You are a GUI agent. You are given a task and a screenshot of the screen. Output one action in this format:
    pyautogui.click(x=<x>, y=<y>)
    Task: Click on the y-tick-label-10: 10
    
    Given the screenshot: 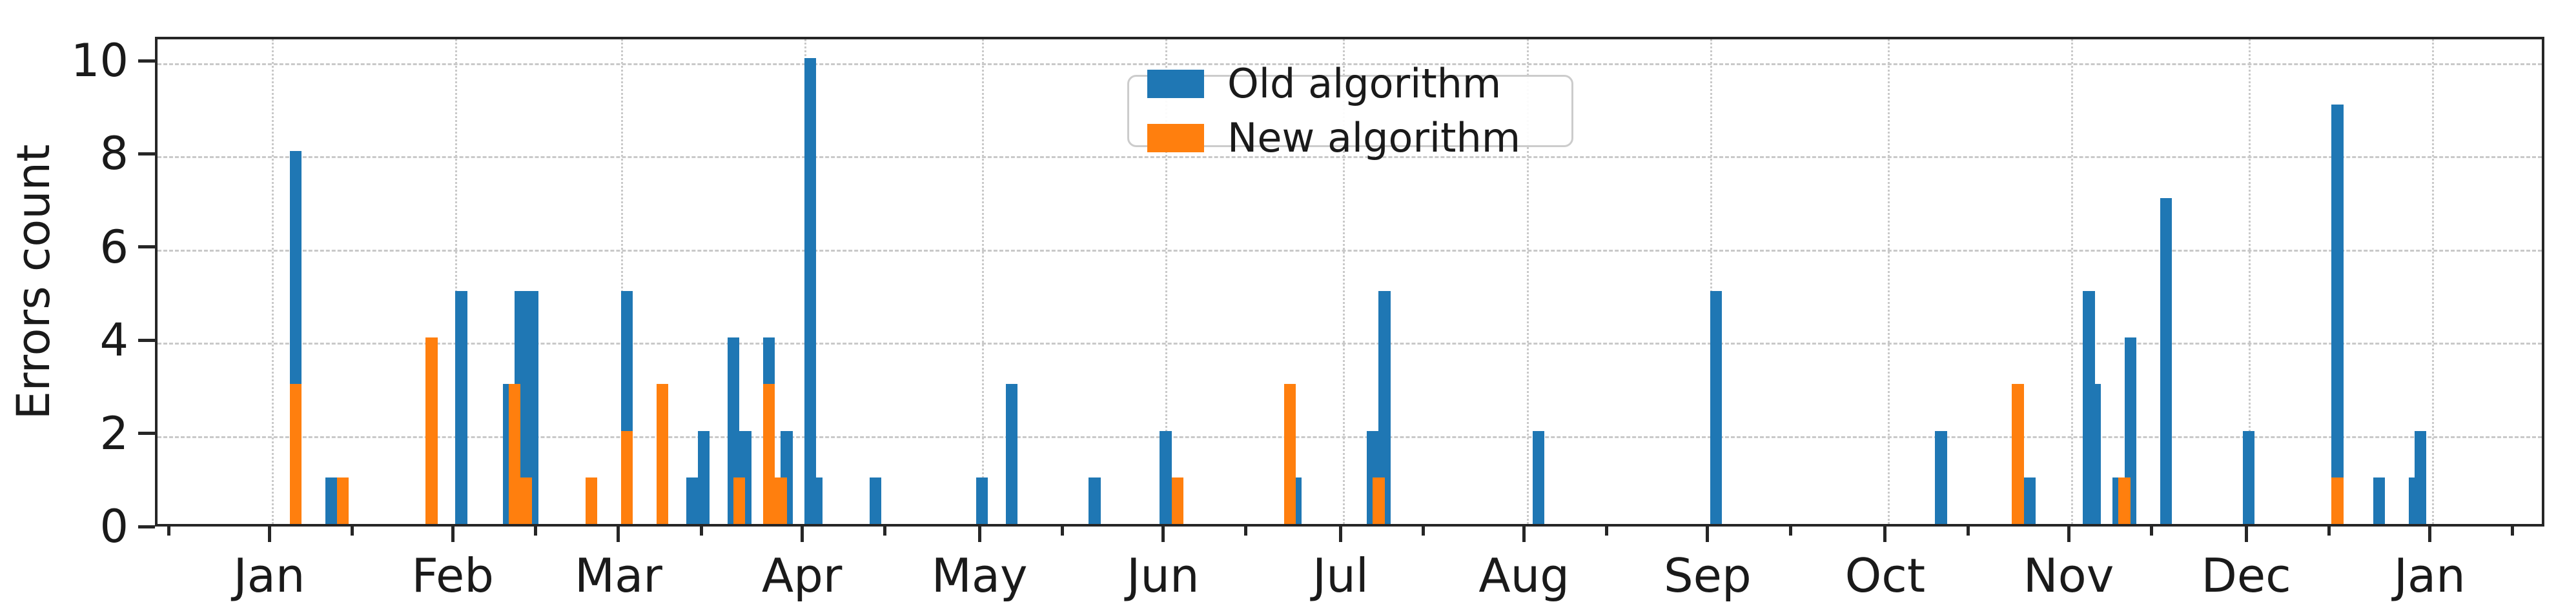 What is the action you would take?
    pyautogui.click(x=99, y=60)
    